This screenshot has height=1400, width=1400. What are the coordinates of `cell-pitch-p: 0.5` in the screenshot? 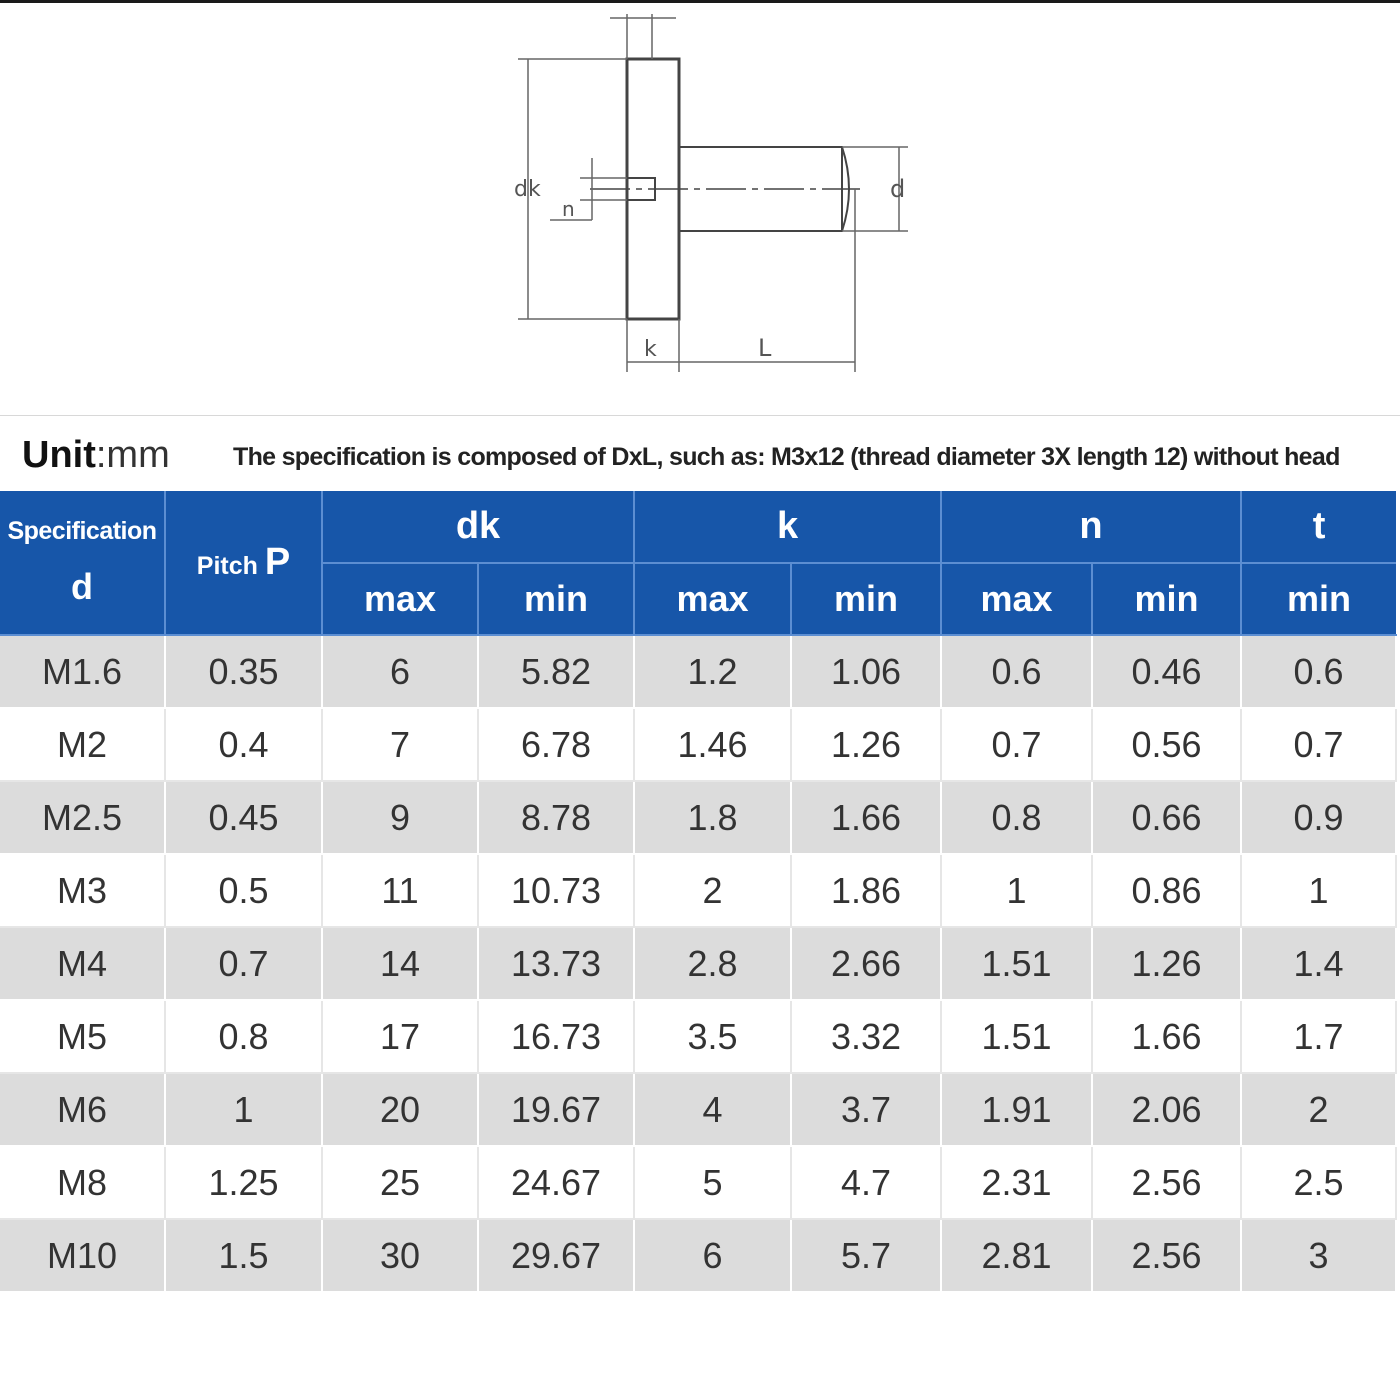 It's located at (244, 891).